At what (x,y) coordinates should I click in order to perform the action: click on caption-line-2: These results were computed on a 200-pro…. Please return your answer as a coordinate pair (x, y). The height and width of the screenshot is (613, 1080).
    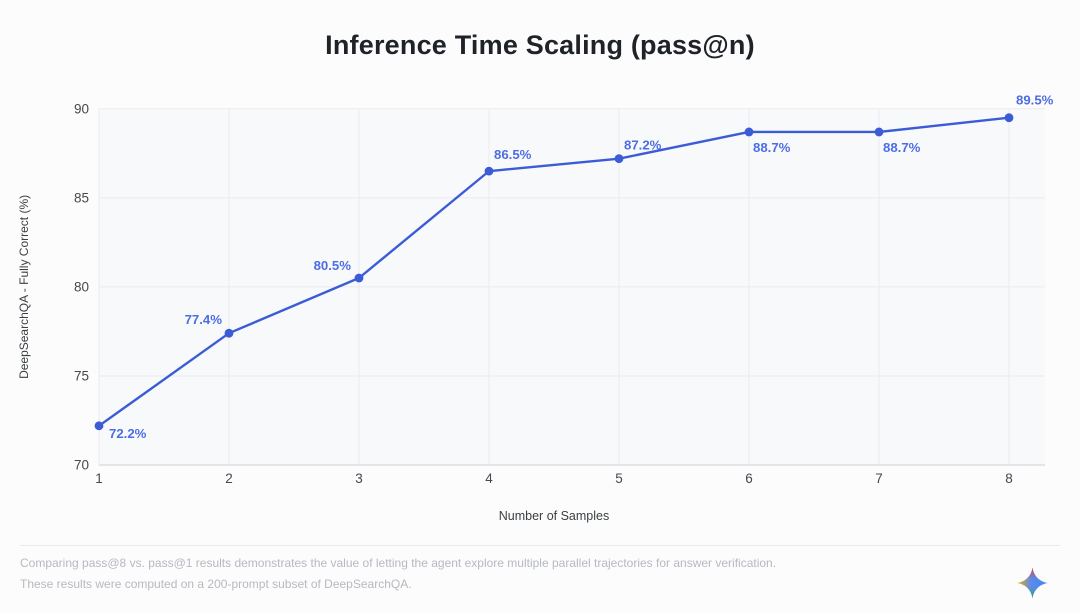
    Looking at the image, I should click on (216, 584).